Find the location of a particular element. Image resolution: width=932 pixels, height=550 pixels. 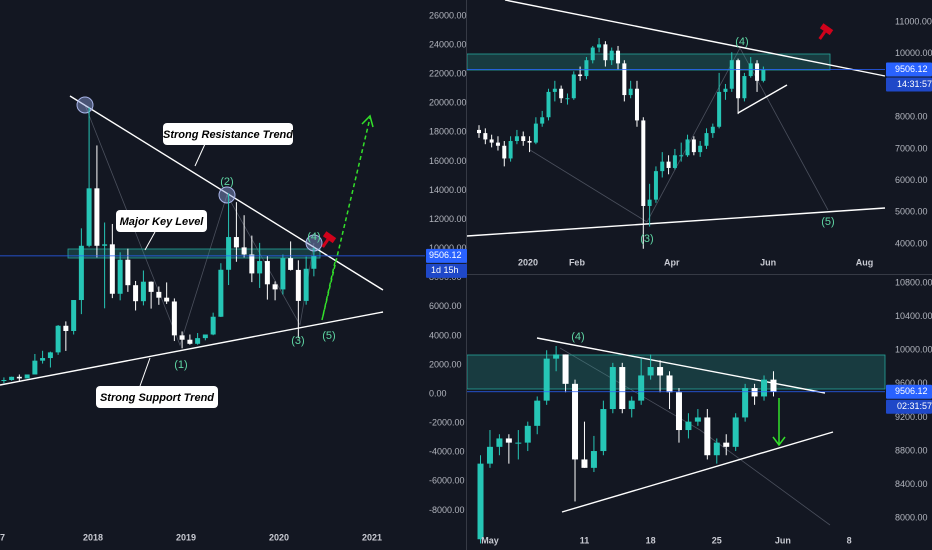

x-tick-label: 2019 is located at coordinates (186, 537).